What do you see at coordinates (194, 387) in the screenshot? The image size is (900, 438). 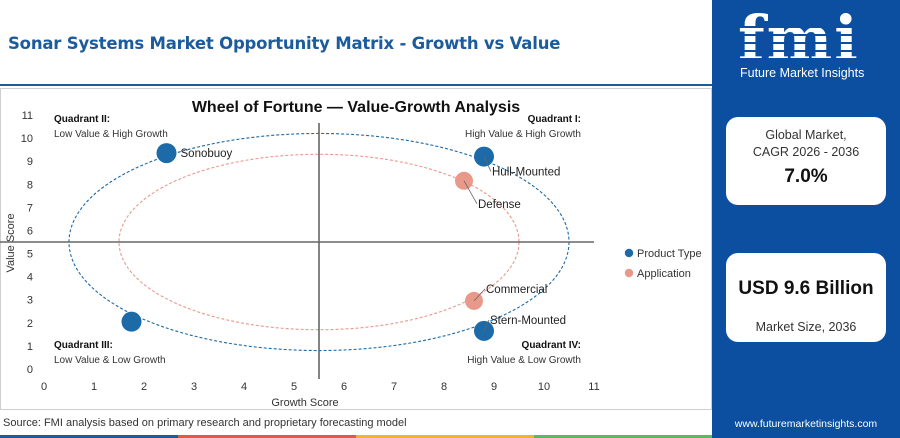 I see `x-tick-label: 3` at bounding box center [194, 387].